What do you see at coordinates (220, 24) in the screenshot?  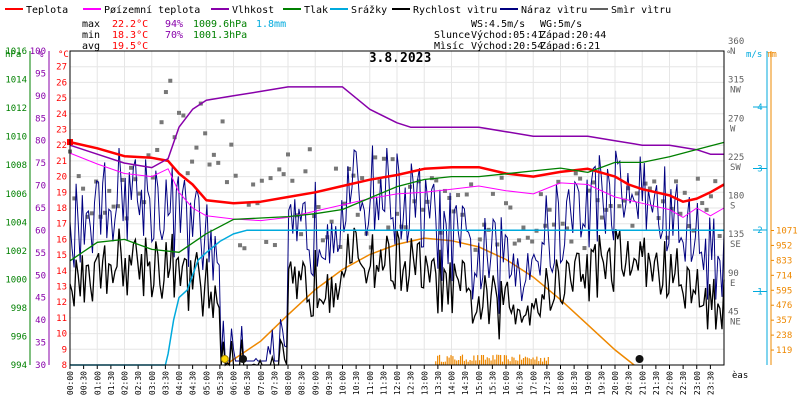 I see `stat-max-press: 1009.6hPa` at bounding box center [220, 24].